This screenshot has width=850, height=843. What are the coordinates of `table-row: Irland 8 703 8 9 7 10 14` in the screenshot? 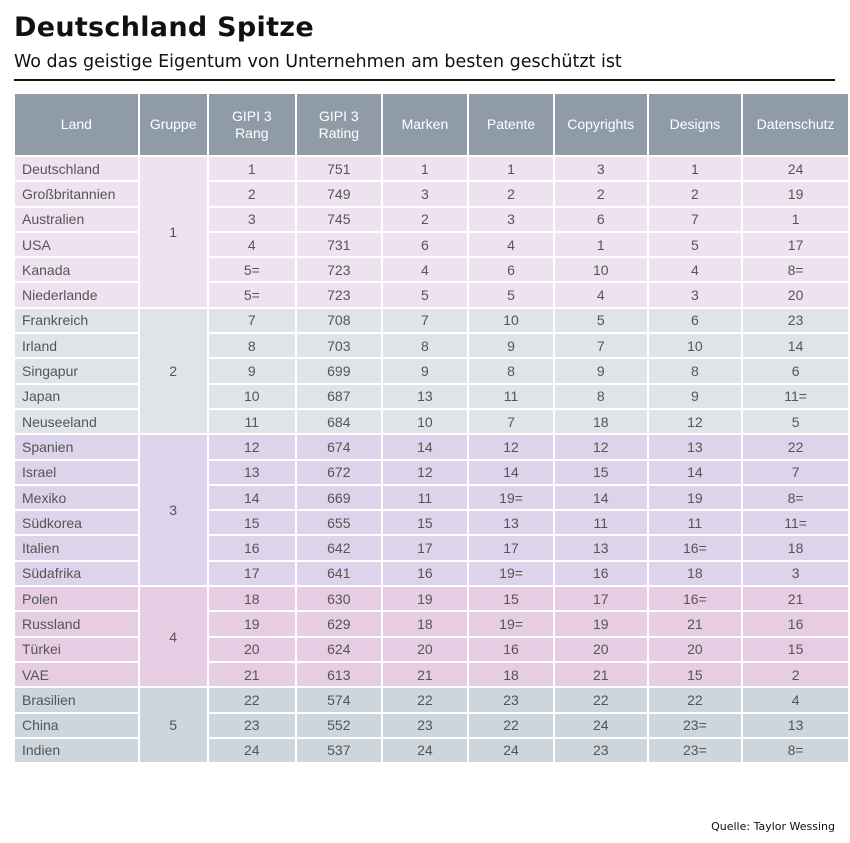 It's located at (431, 346).